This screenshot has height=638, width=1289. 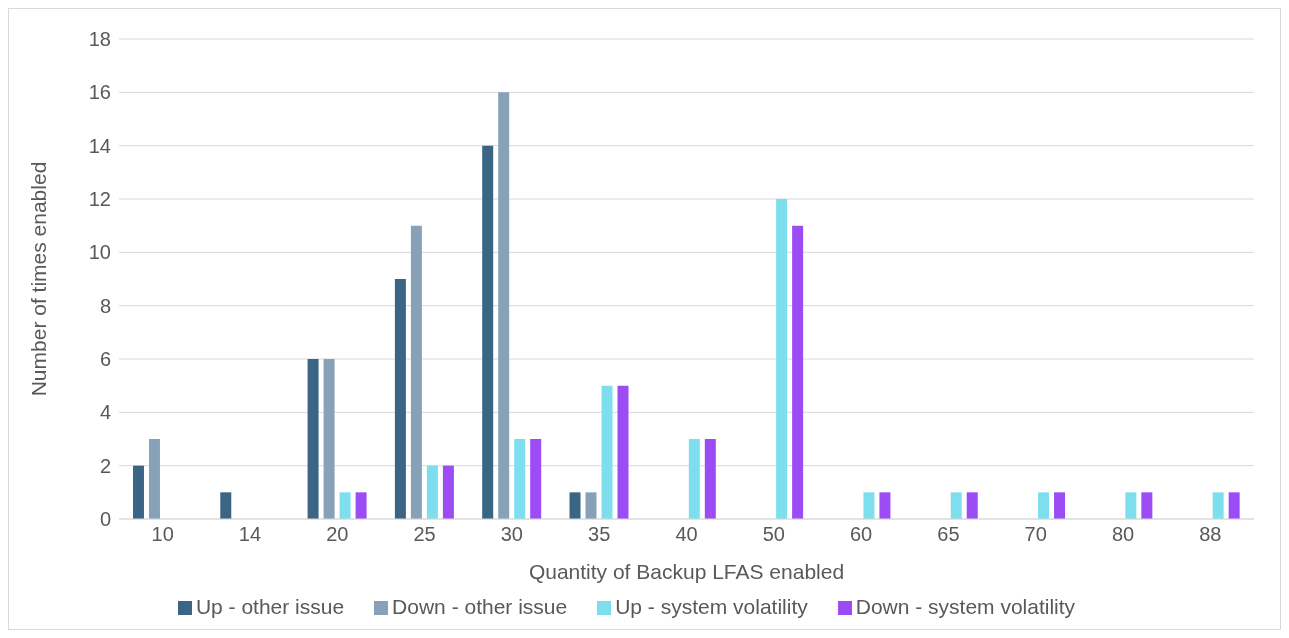 What do you see at coordinates (105, 519) in the screenshot?
I see `y-tick-label: 0` at bounding box center [105, 519].